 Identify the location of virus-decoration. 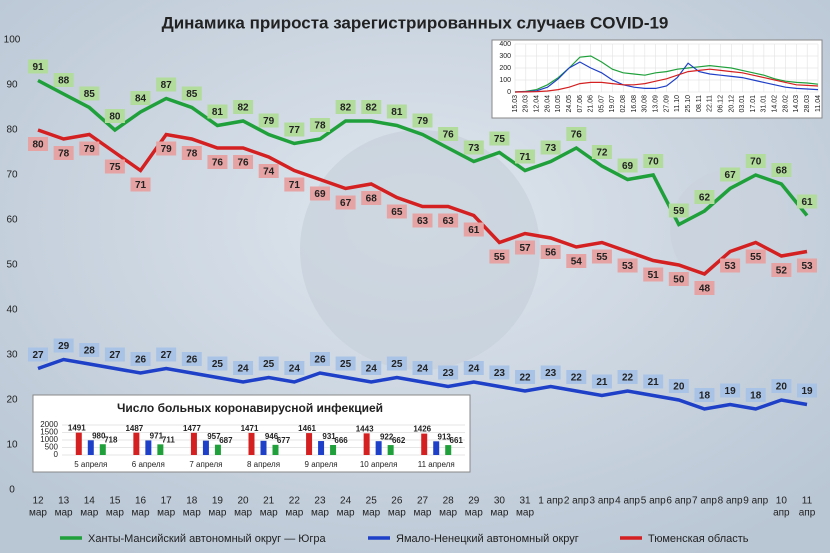
(420, 250).